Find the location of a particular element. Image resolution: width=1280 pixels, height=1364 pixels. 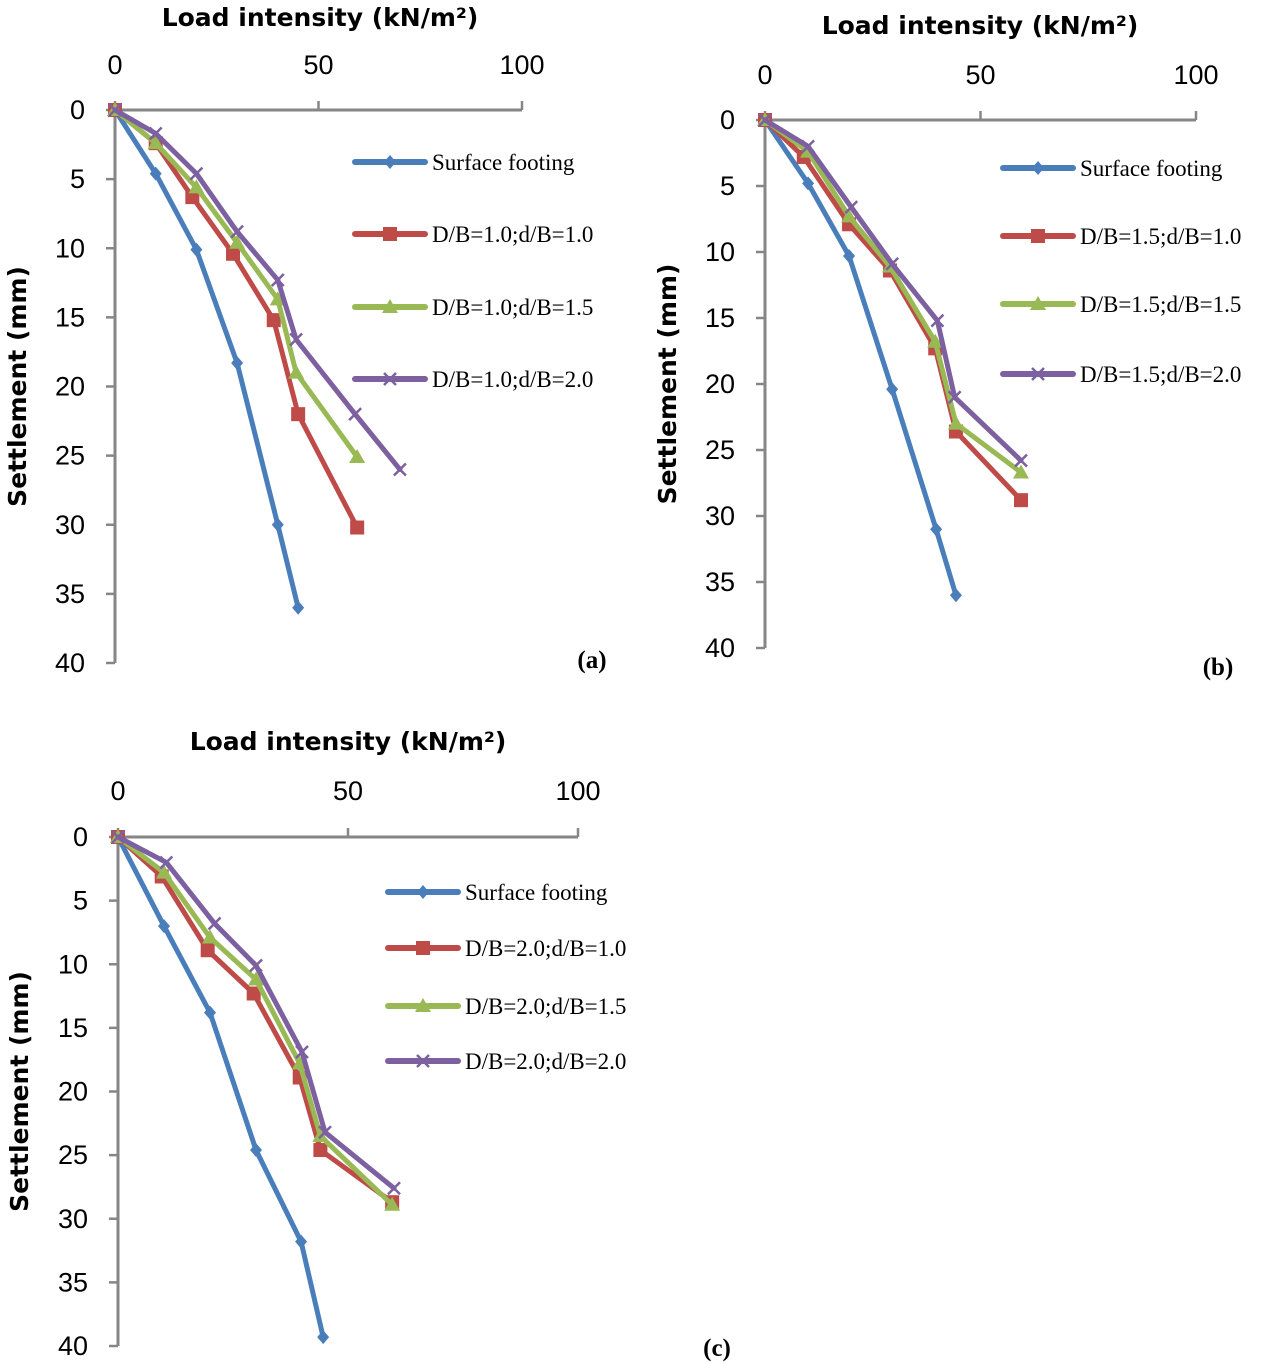

panel-label: (c) is located at coordinates (717, 1348).